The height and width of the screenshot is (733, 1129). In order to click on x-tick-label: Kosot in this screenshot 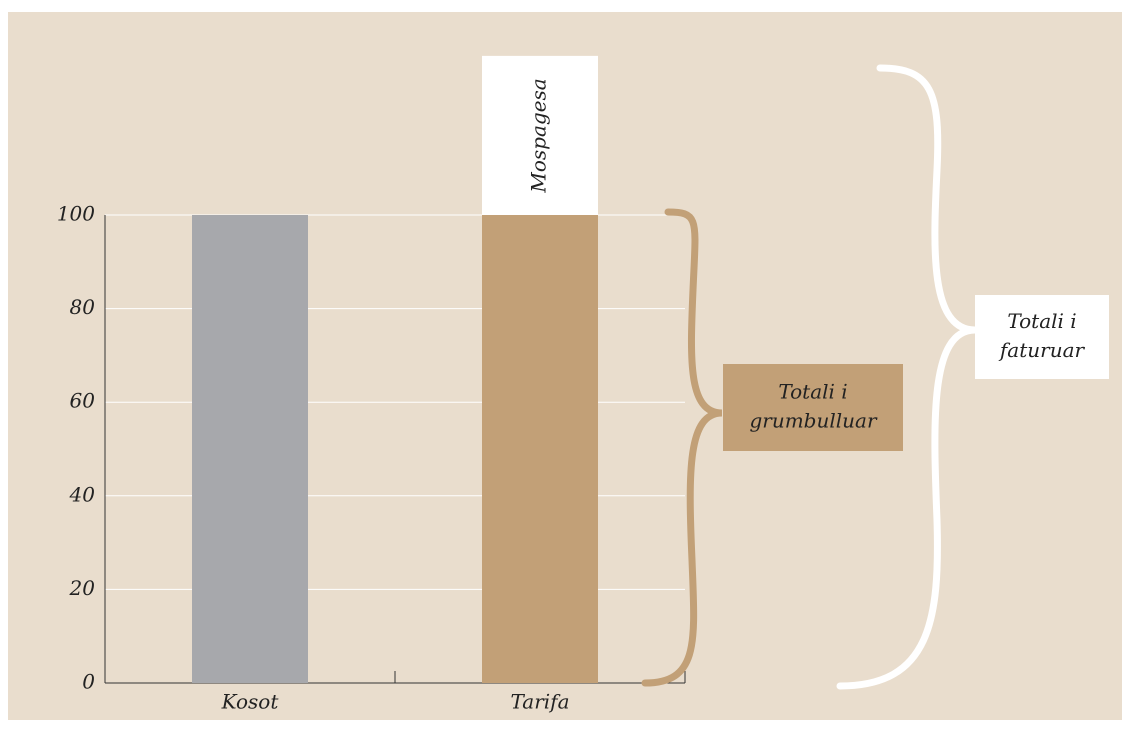, I will do `click(250, 702)`.